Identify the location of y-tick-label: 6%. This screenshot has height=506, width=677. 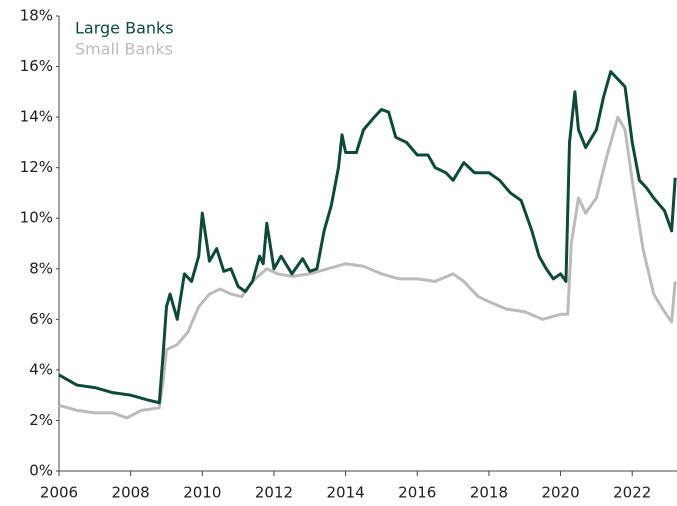
(41, 319).